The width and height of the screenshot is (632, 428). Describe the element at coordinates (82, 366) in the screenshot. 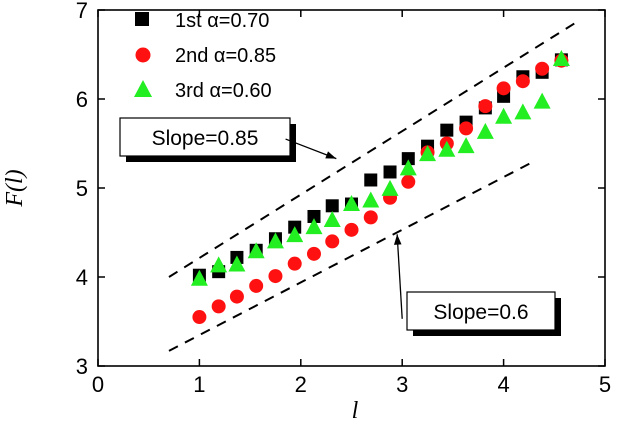

I see `y-tick-label: 3` at that location.